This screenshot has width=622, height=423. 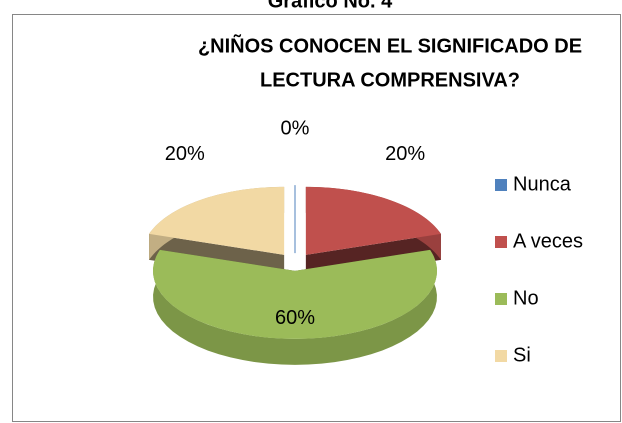 I want to click on chart-title: ¿NIÑOS CONOCEN EL SIGNIFICADO DE, so click(x=390, y=45).